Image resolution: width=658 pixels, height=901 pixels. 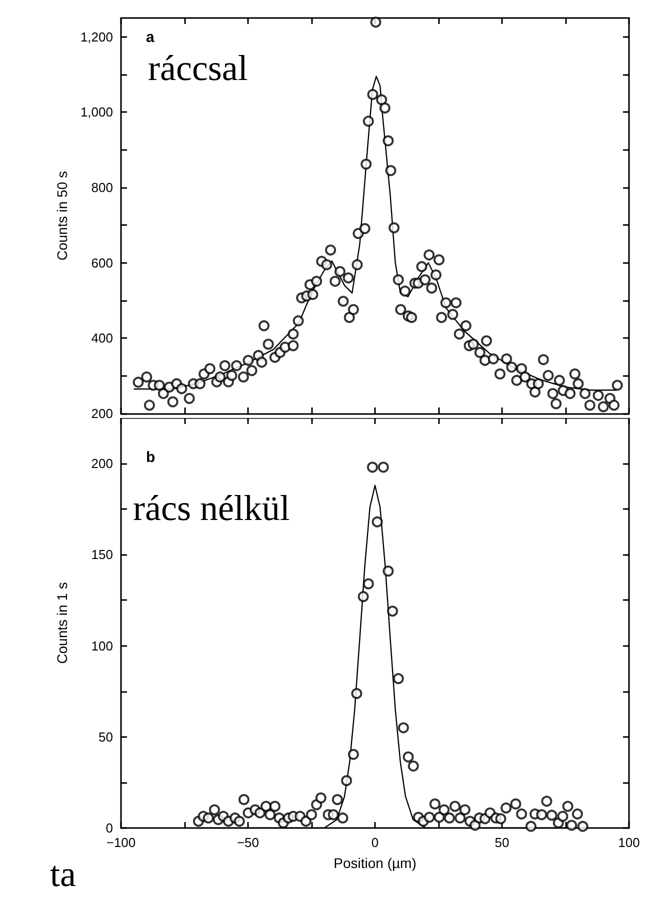 I want to click on y-tick-label: 100, so click(x=102, y=646).